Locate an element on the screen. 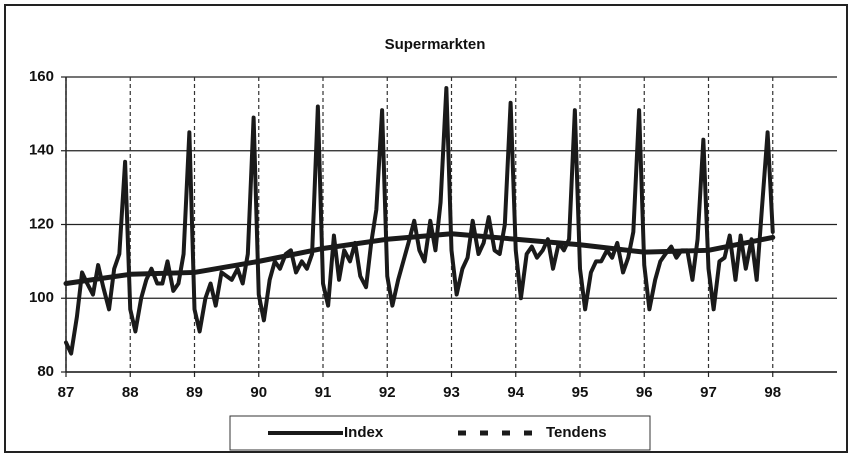  x-tick-label: 92 is located at coordinates (387, 392).